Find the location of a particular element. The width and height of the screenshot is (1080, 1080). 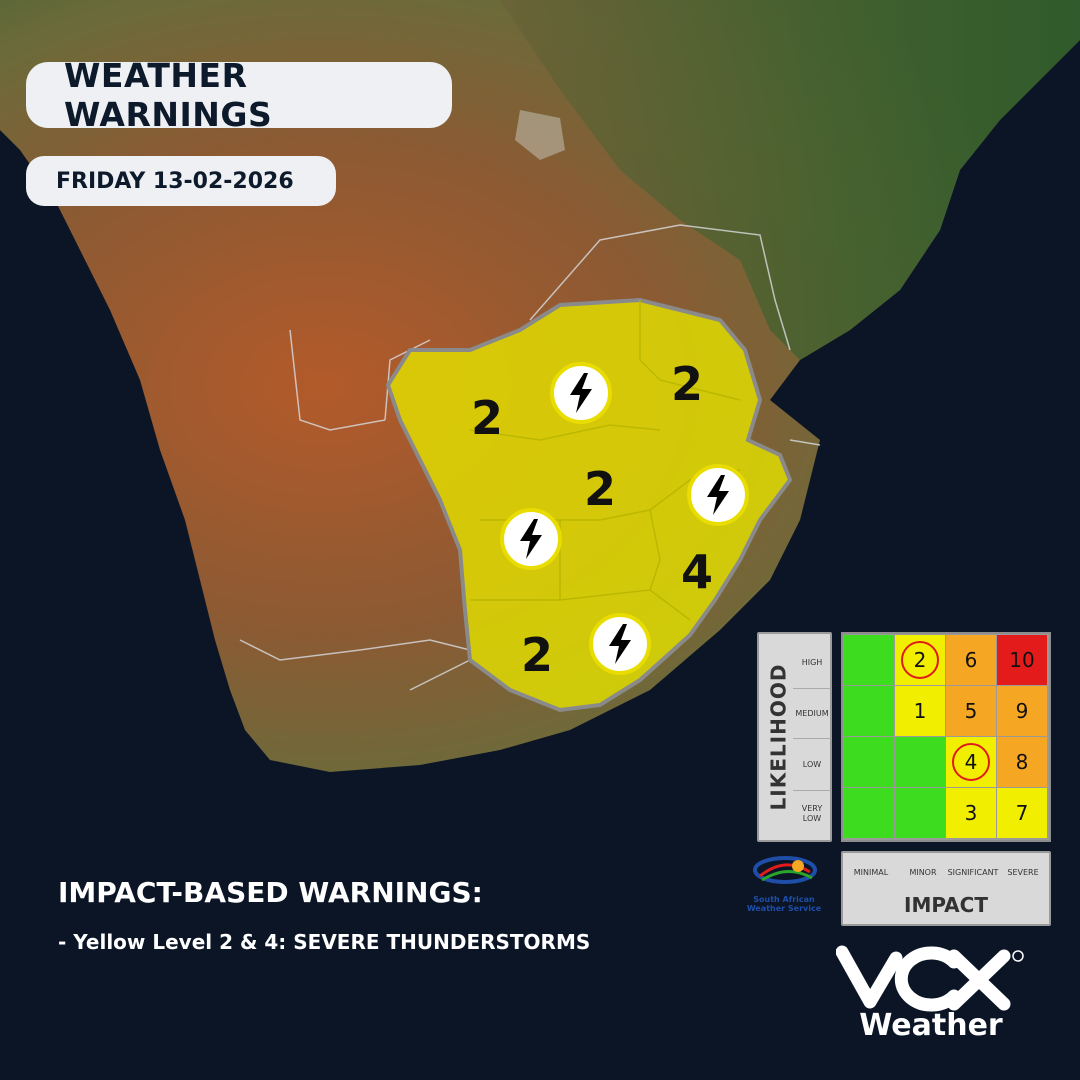

risk-matrix-cell: 6 is located at coordinates (971, 660).